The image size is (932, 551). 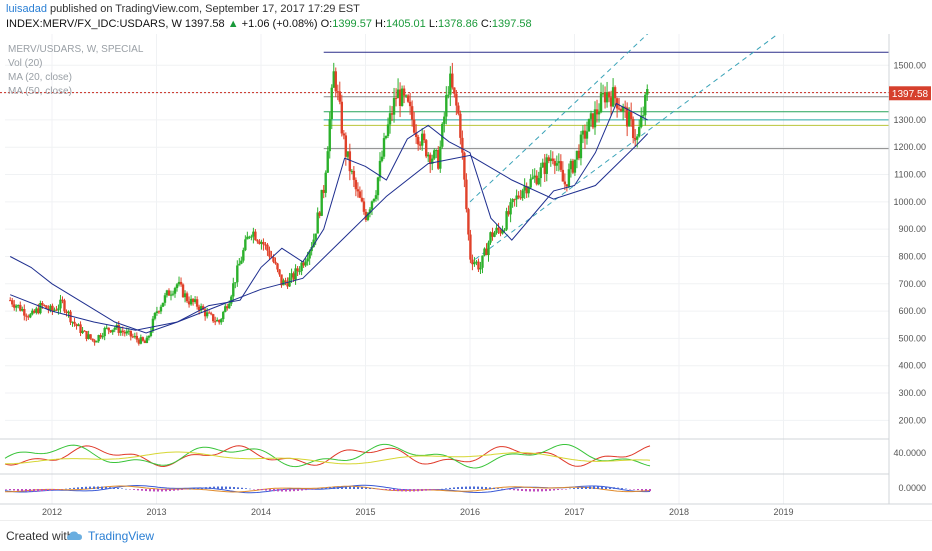 I want to click on tradingview-cloud-icon, so click(x=74, y=535).